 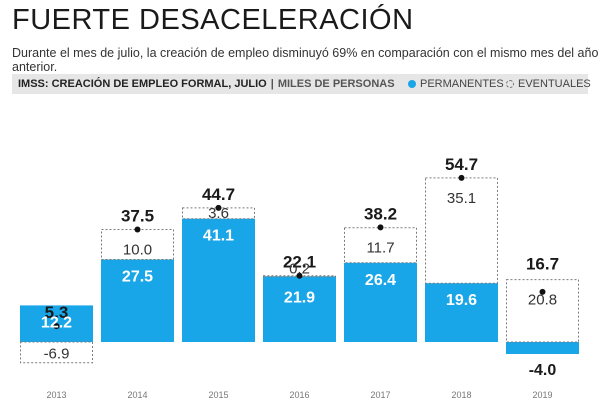 I want to click on year-label-2017: 2017, so click(x=380, y=395).